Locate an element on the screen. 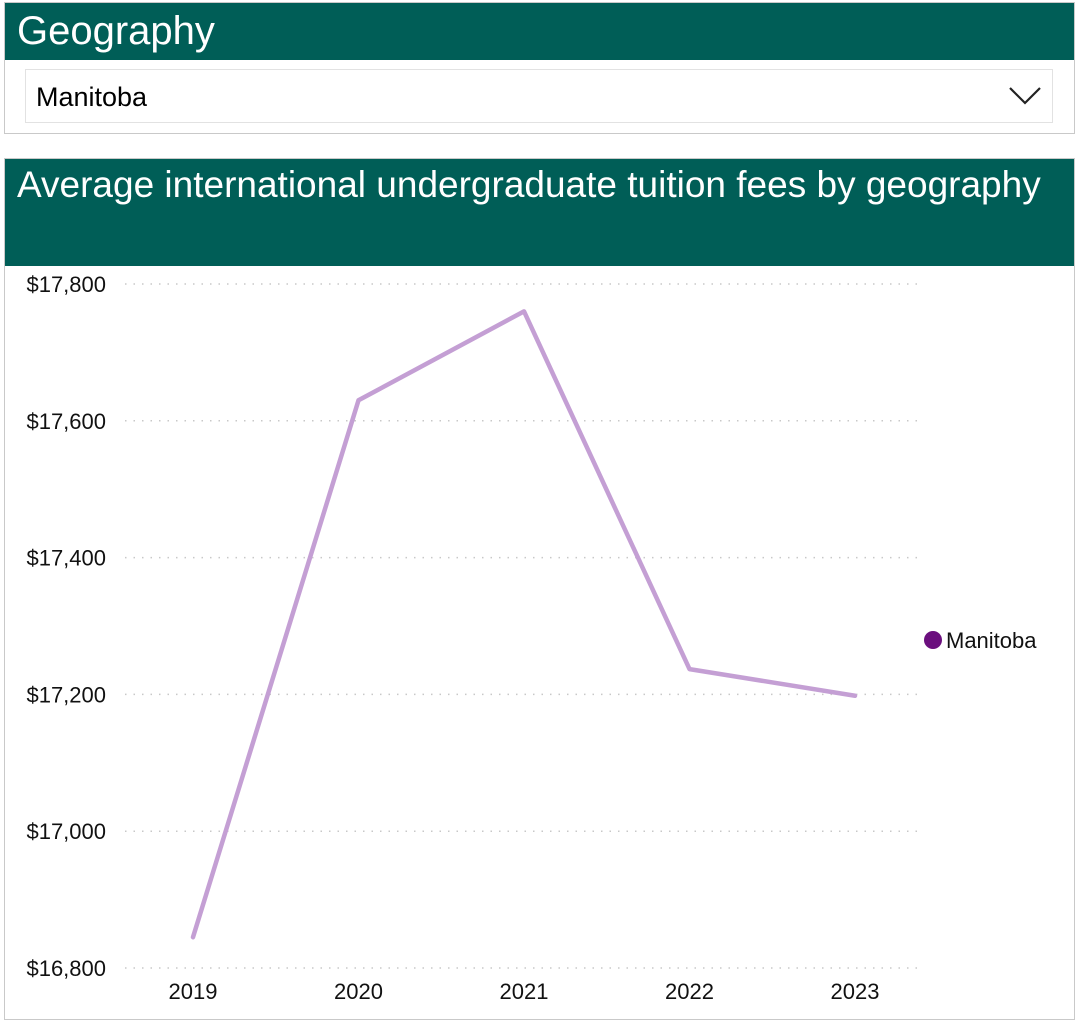 This screenshot has width=1080, height=1025. y-tick-label: $17,000 is located at coordinates (66, 831).